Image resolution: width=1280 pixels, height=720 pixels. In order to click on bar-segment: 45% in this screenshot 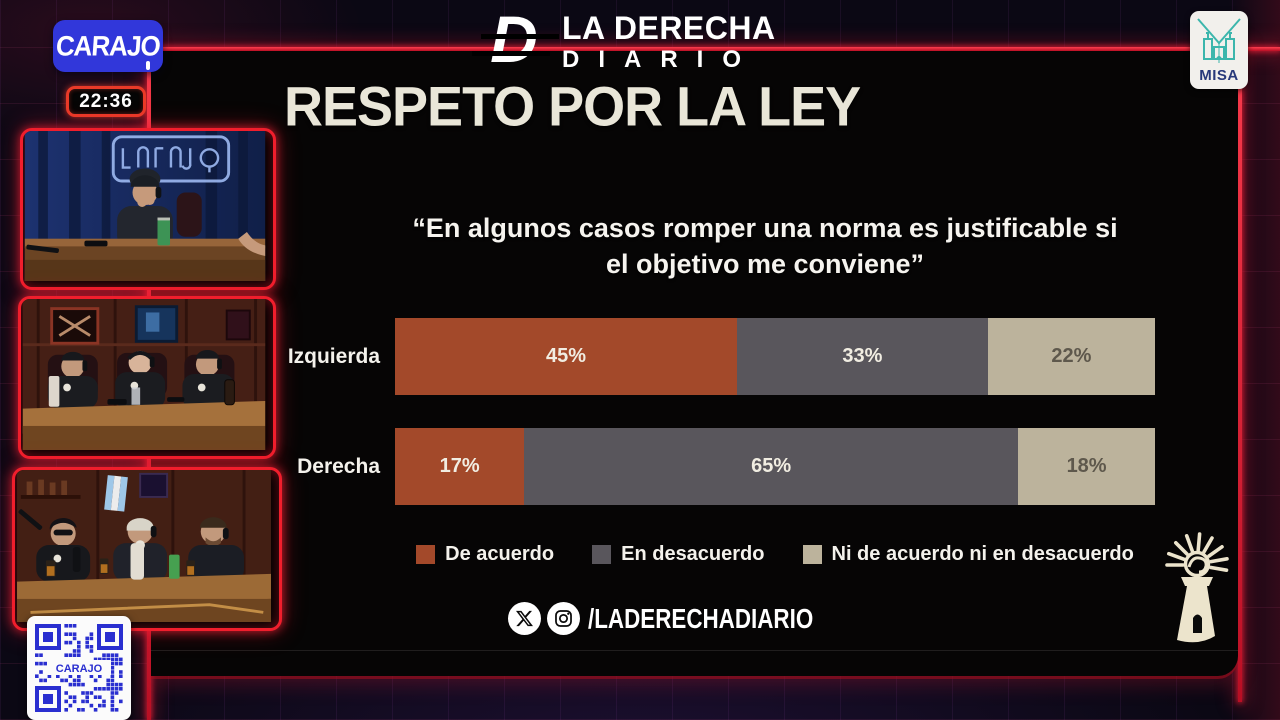, I will do `click(566, 356)`.